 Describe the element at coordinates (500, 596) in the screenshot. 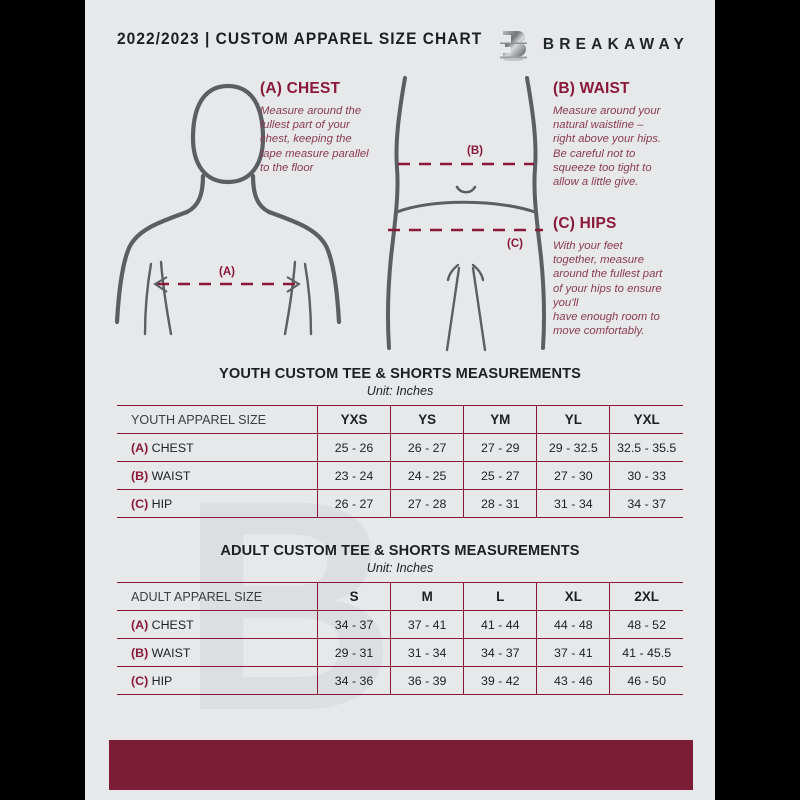

I see `column-header: L` at that location.